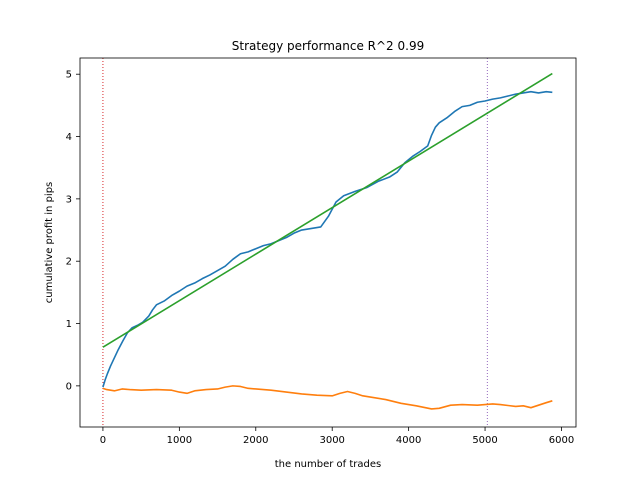 The width and height of the screenshot is (640, 480). Describe the element at coordinates (561, 440) in the screenshot. I see `x-tick-label: 6000` at that location.